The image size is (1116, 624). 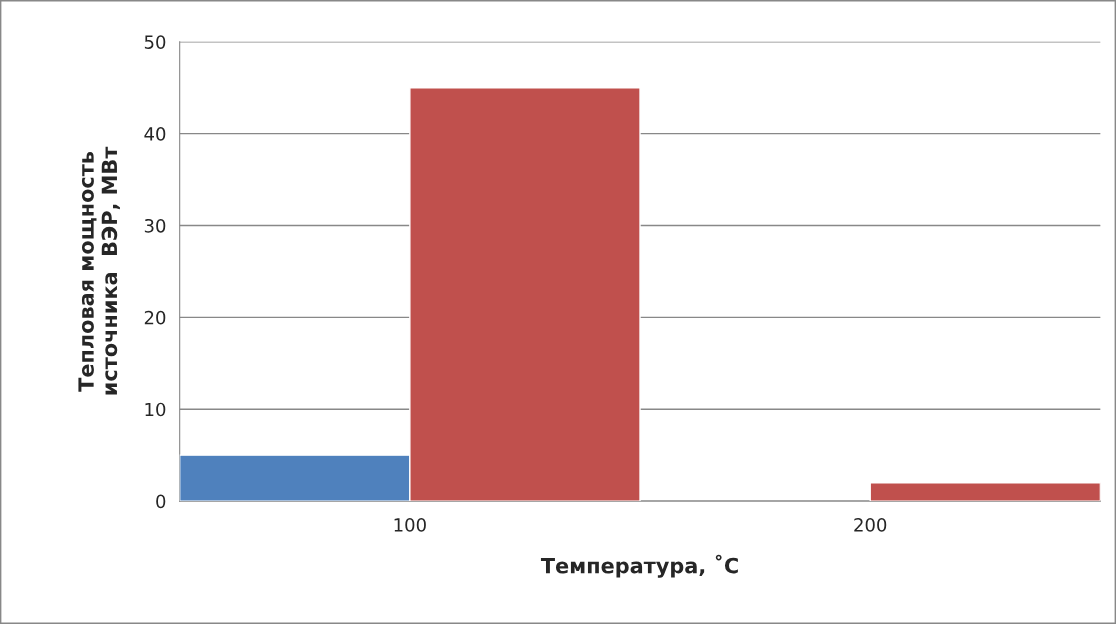 I want to click on y-tick-label: 50, so click(x=155, y=42).